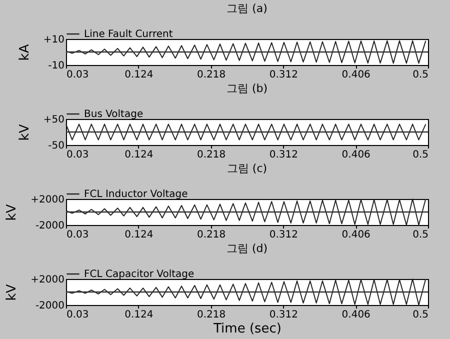  Describe the element at coordinates (247, 248) in the screenshot. I see `chart-title: 그림 (d)` at that location.